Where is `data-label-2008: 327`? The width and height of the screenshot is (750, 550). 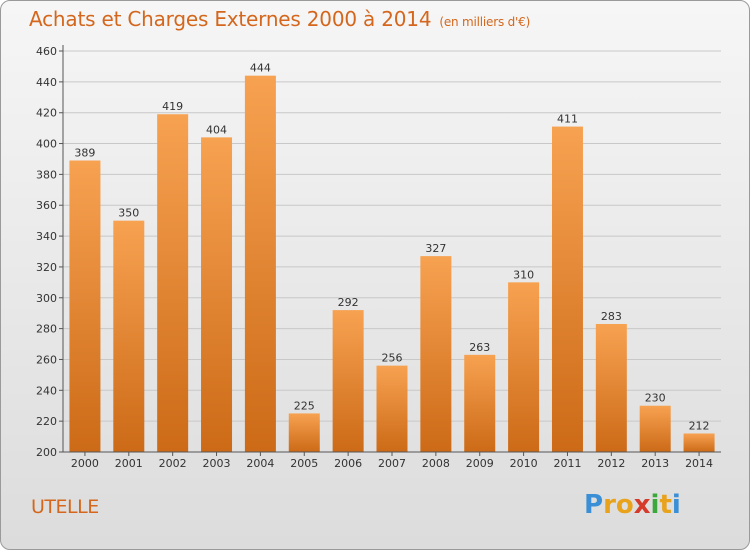 data-label-2008: 327 is located at coordinates (435, 248).